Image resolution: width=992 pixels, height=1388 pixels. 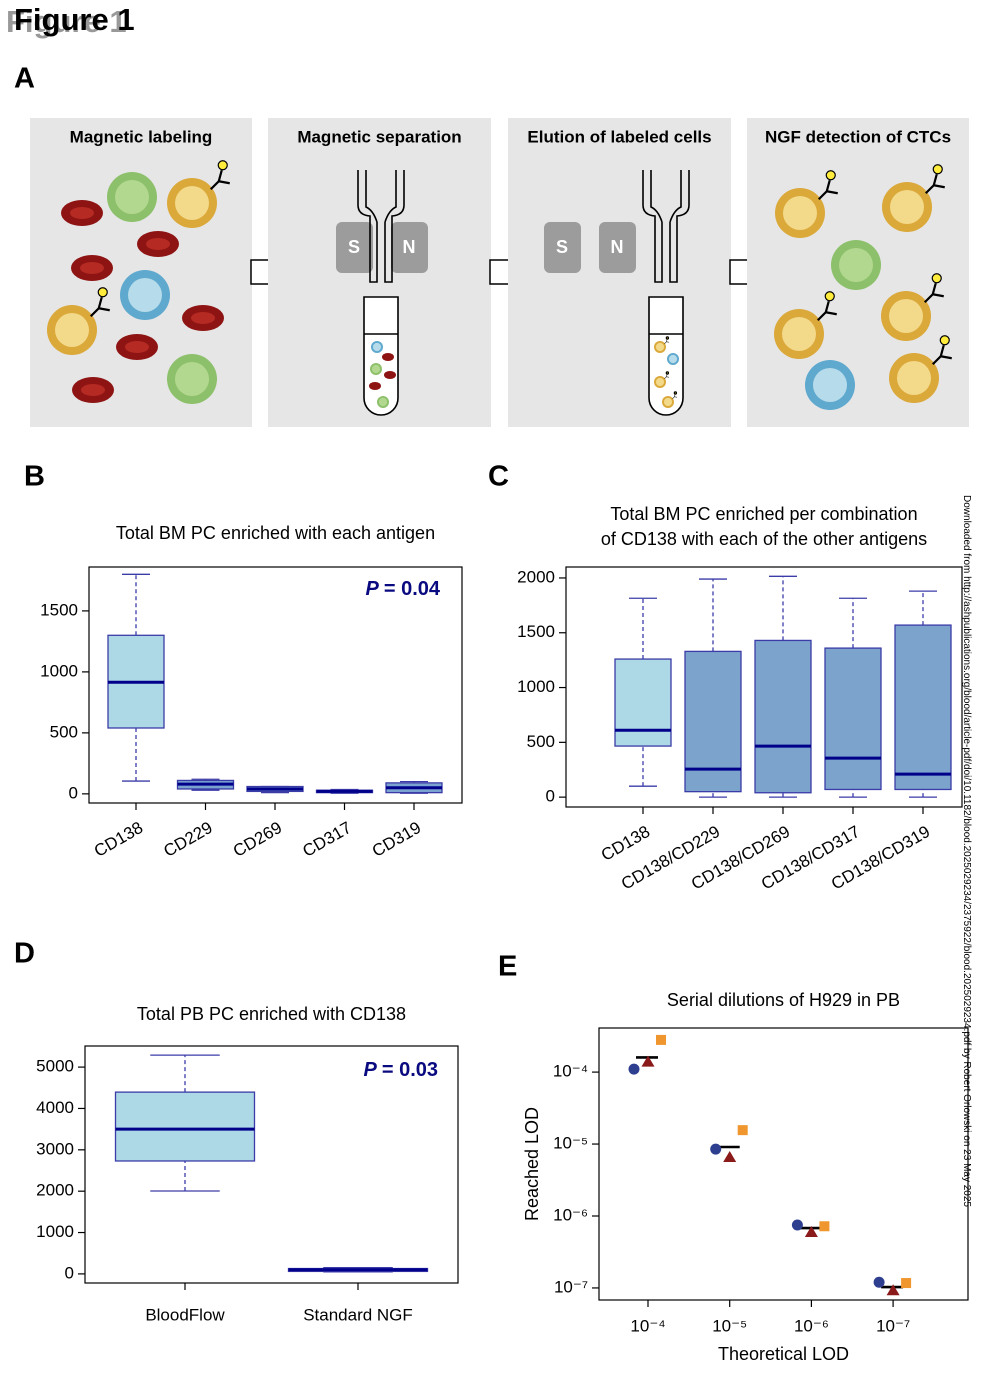 I want to click on panel-label: B, so click(x=34, y=477).